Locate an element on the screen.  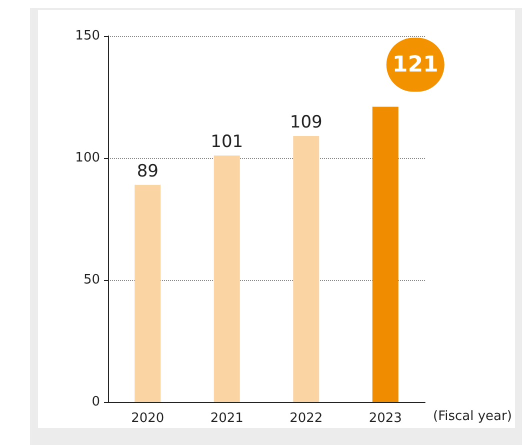
y-tick-label: 0 is located at coordinates (96, 402).